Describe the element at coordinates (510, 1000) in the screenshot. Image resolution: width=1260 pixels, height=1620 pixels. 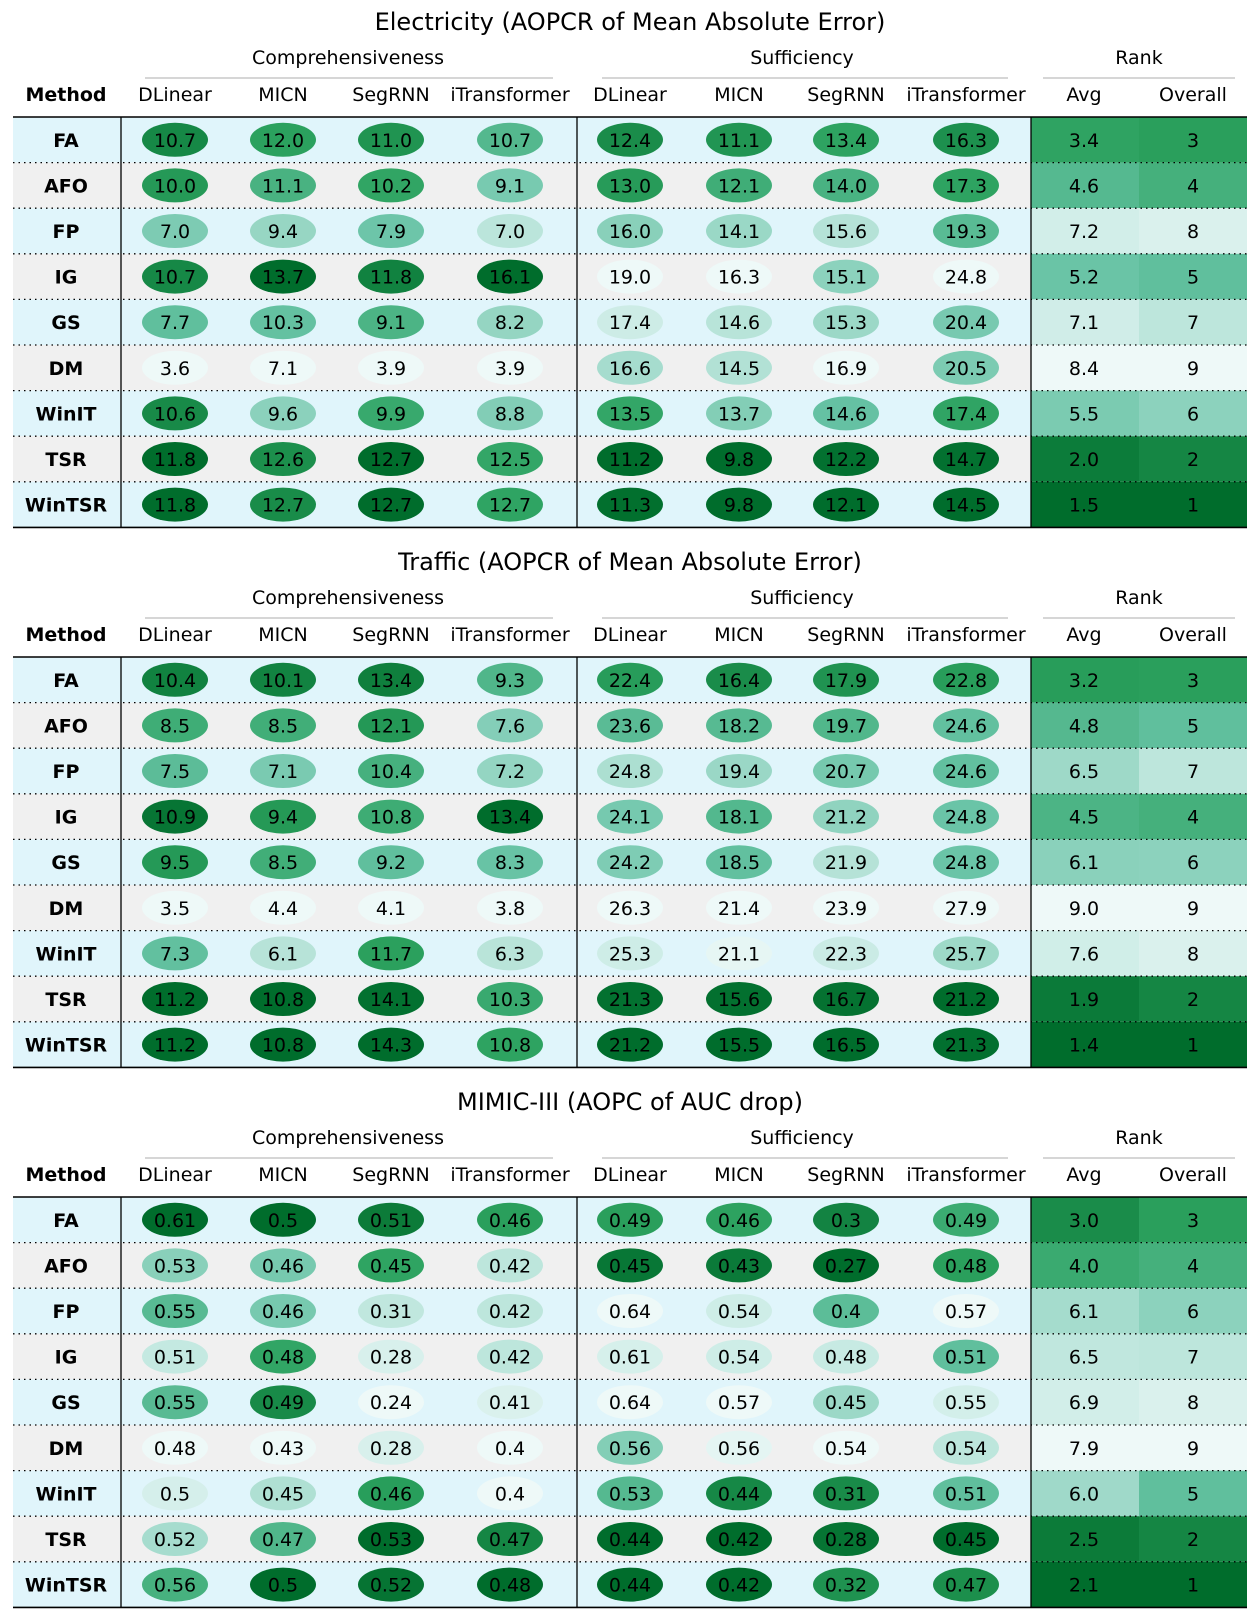
I see `cell-value: 10.3` at that location.